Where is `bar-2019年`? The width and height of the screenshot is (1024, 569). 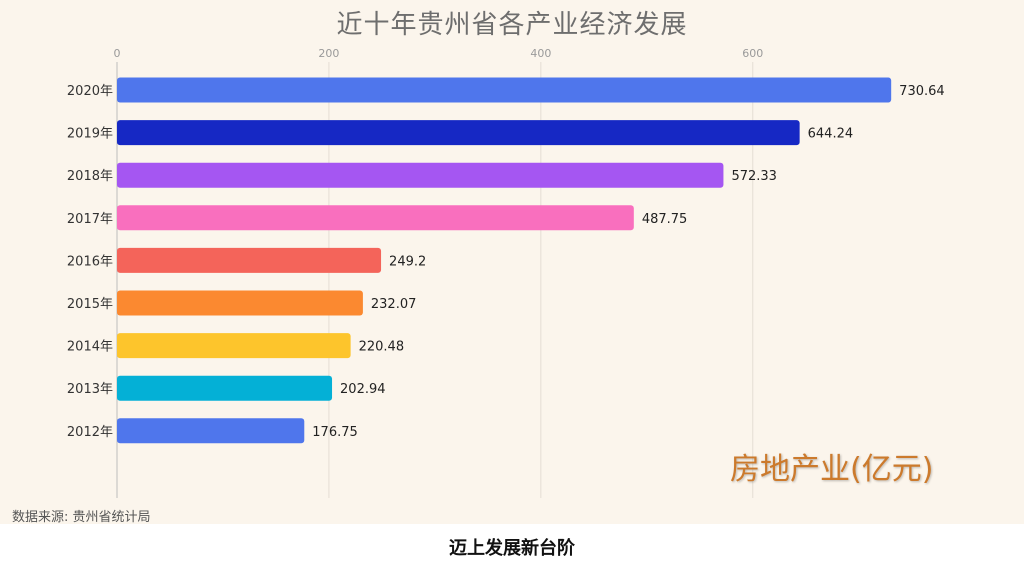 bar-2019年 is located at coordinates (458, 133).